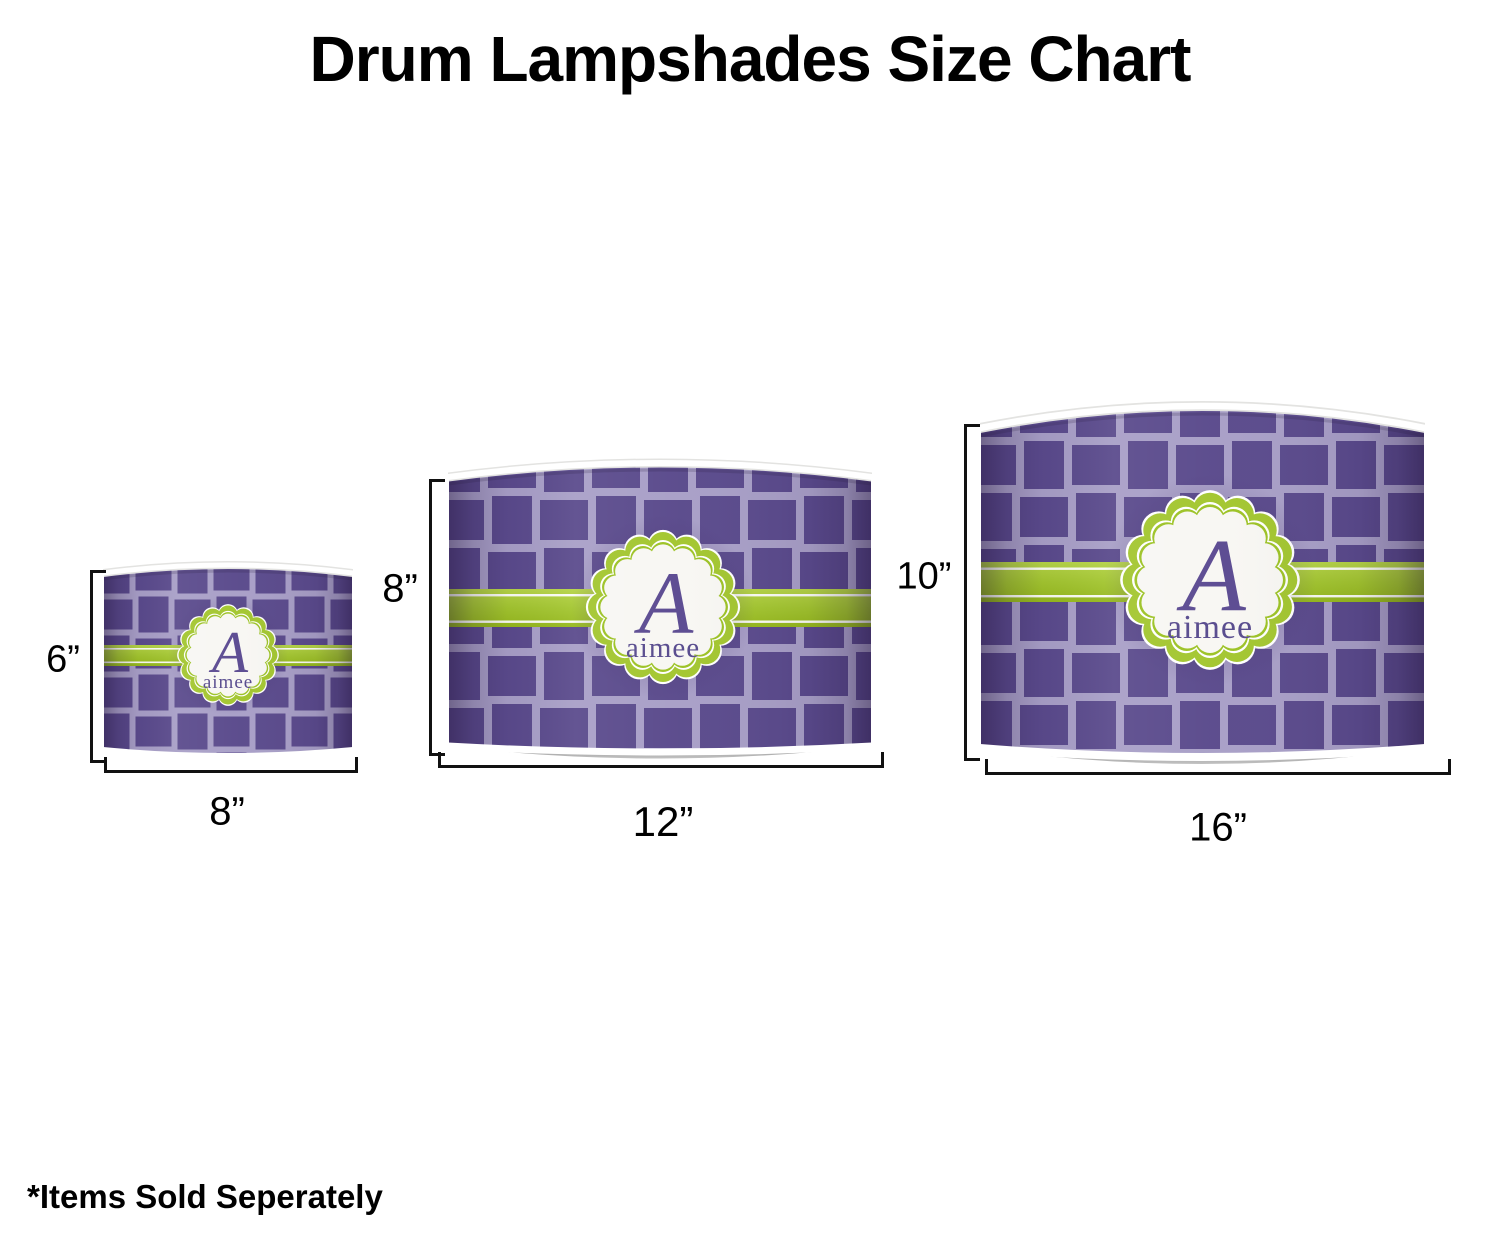  I want to click on page-title: Drum Lampshades Size Chart, so click(750, 59).